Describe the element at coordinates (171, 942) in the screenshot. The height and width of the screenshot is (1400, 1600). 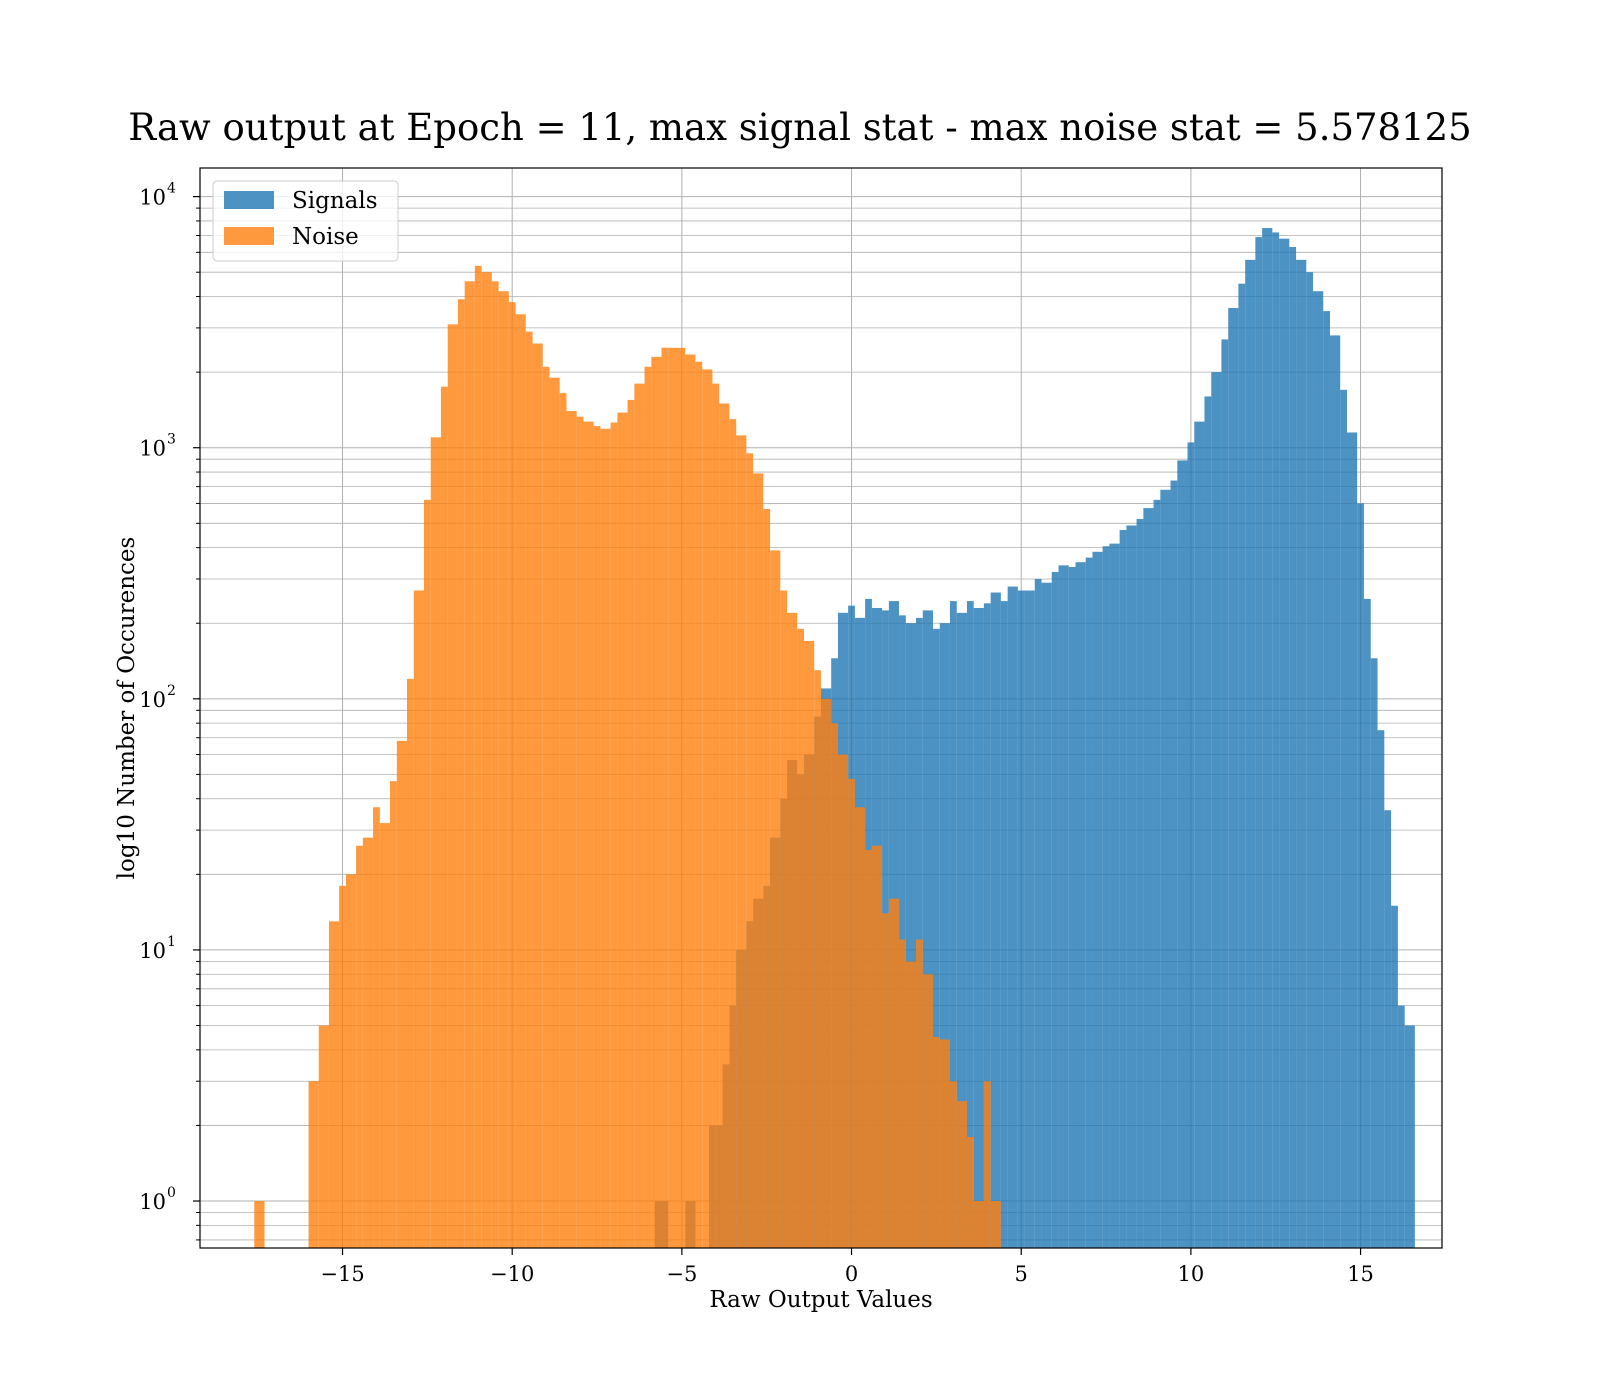
I see `y-tick-exponent: 1` at that location.